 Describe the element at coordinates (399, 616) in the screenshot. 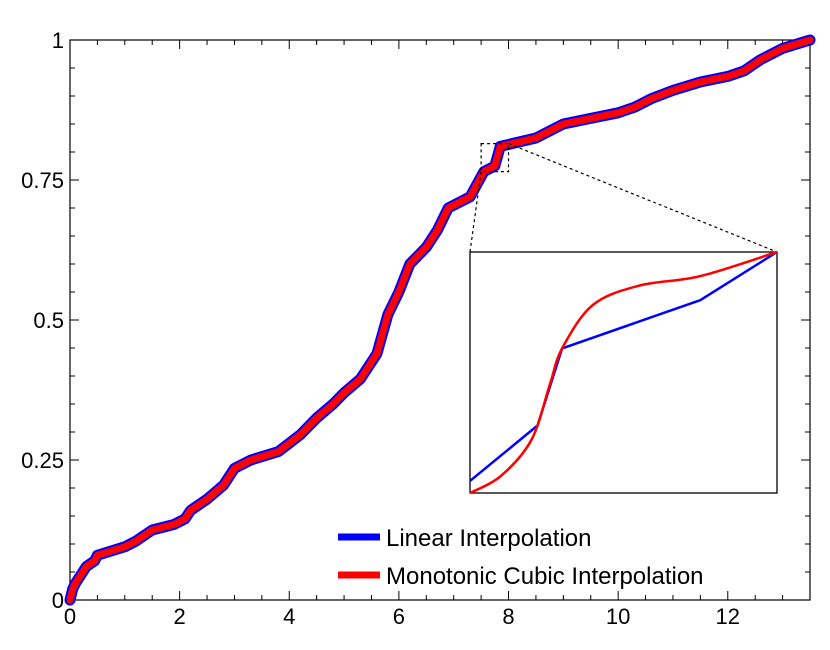

I see `x-tick-label: 6` at that location.